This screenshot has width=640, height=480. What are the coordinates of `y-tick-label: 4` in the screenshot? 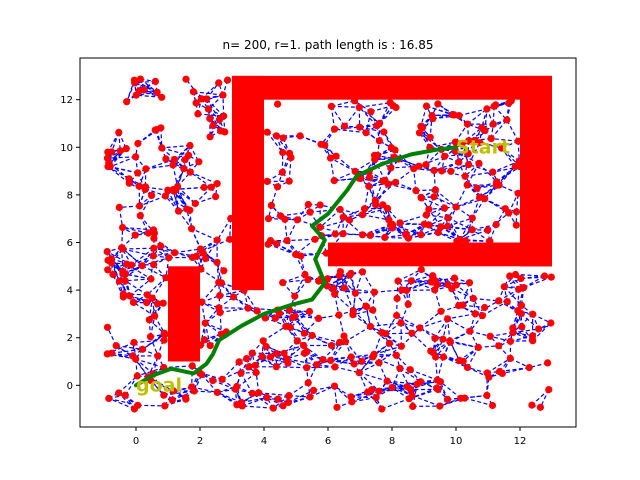 It's located at (70, 291).